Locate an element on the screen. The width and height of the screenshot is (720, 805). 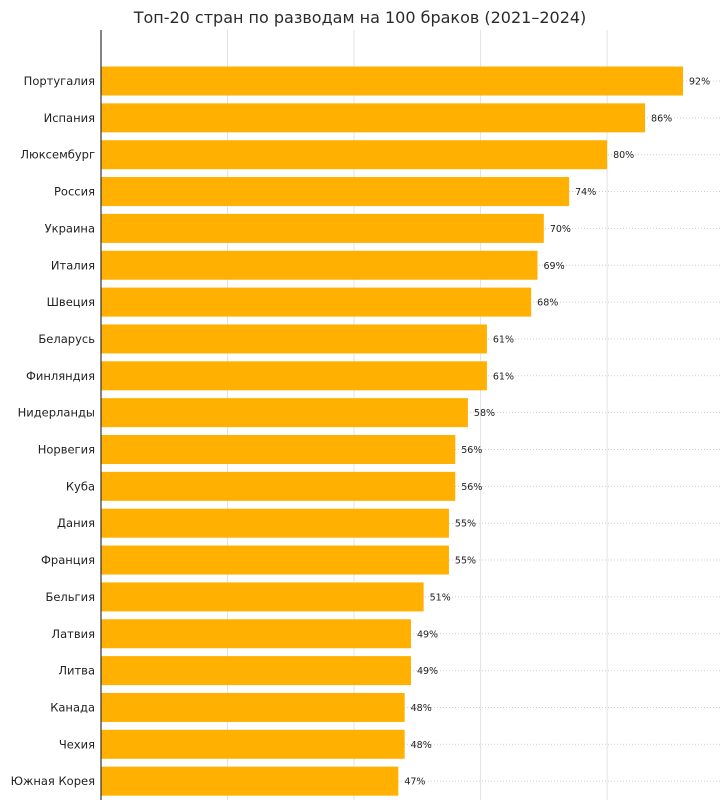
category-label: Россия is located at coordinates (74, 192).